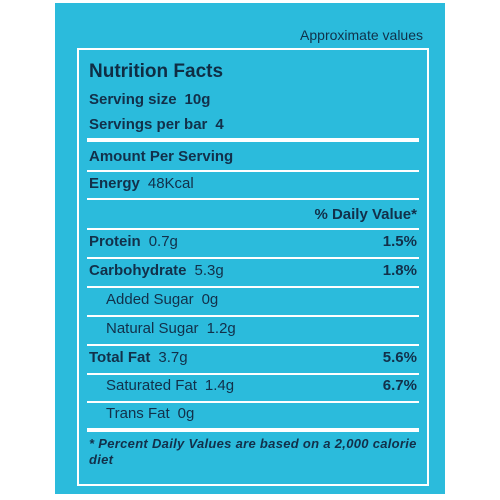 Image resolution: width=500 pixels, height=500 pixels. I want to click on nutrient-label: Protein, so click(115, 241).